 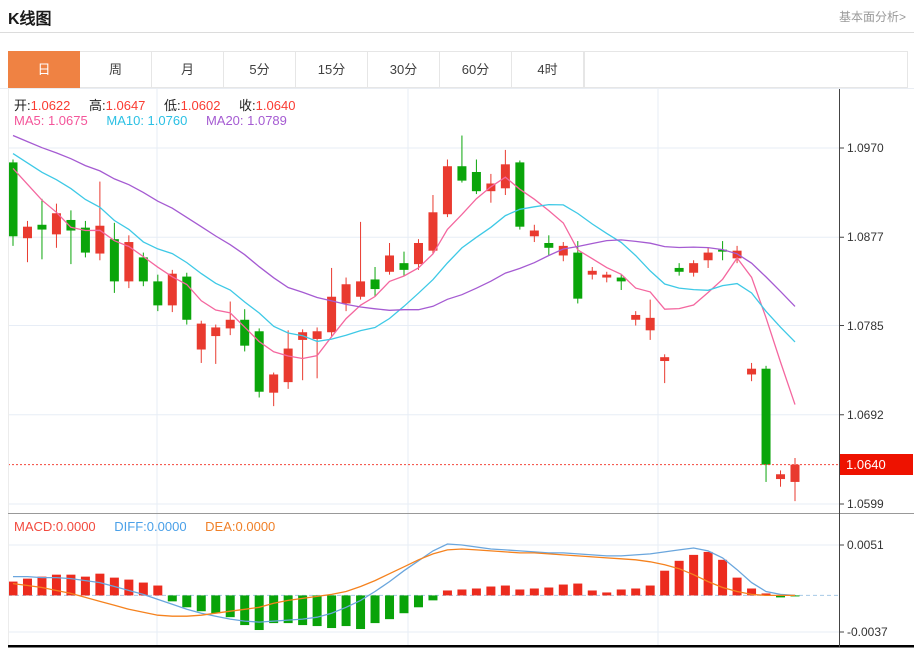 What do you see at coordinates (865, 414) in the screenshot?
I see `y-axis-label: 1.0692` at bounding box center [865, 414].